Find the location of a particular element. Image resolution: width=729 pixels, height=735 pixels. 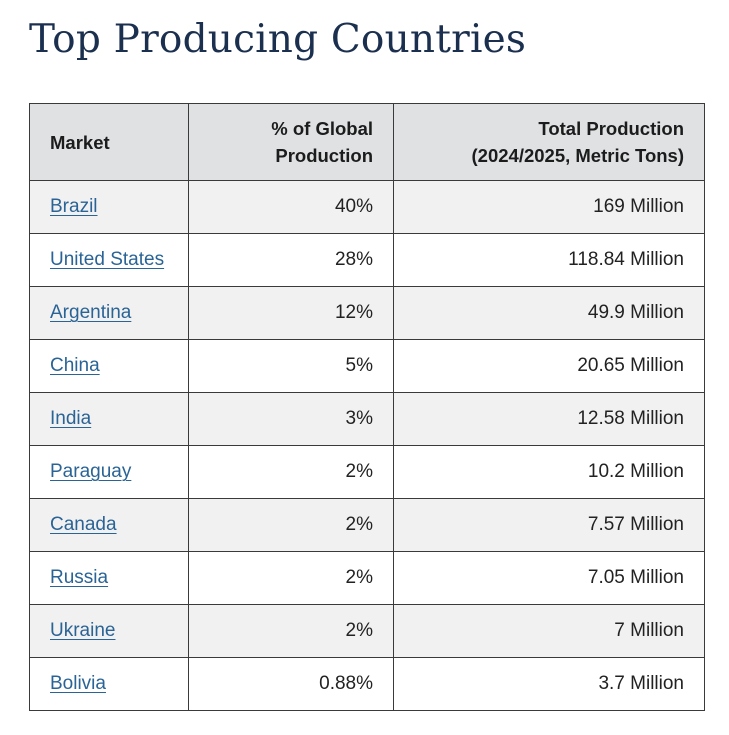

table-row: Brazil 40% 169 Million is located at coordinates (367, 207).